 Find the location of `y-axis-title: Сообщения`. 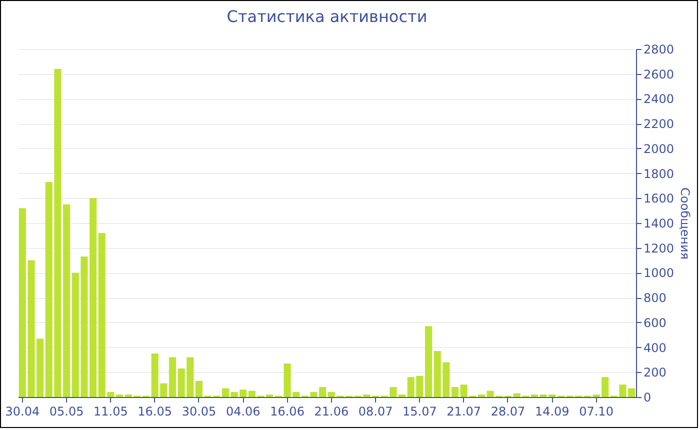

y-axis-title: Сообщения is located at coordinates (685, 223).